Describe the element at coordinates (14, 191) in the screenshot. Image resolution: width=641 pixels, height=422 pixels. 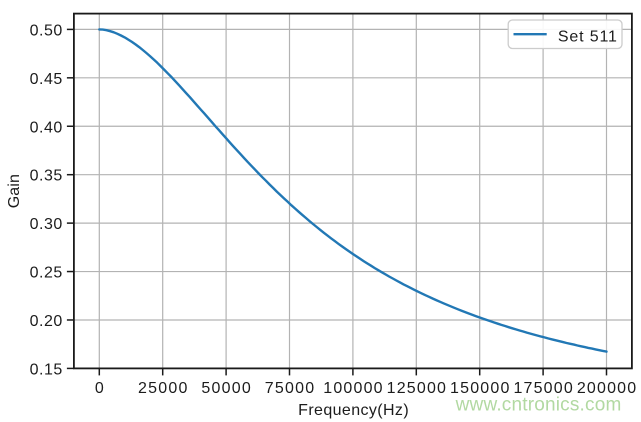
I see `svg-text: Gain` at that location.